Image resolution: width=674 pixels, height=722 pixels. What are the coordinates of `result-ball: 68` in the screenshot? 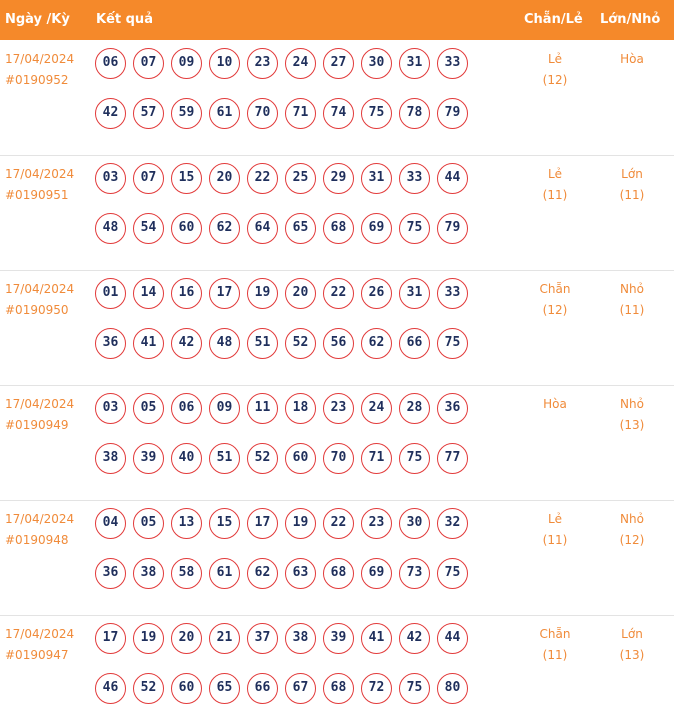 It's located at (338, 573).